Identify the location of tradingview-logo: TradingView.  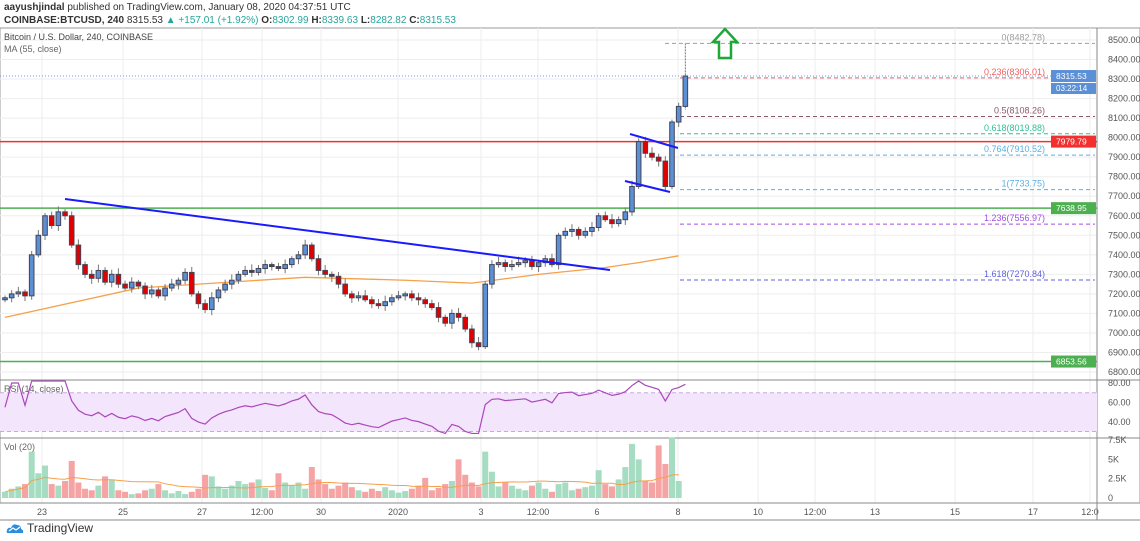
(49, 528).